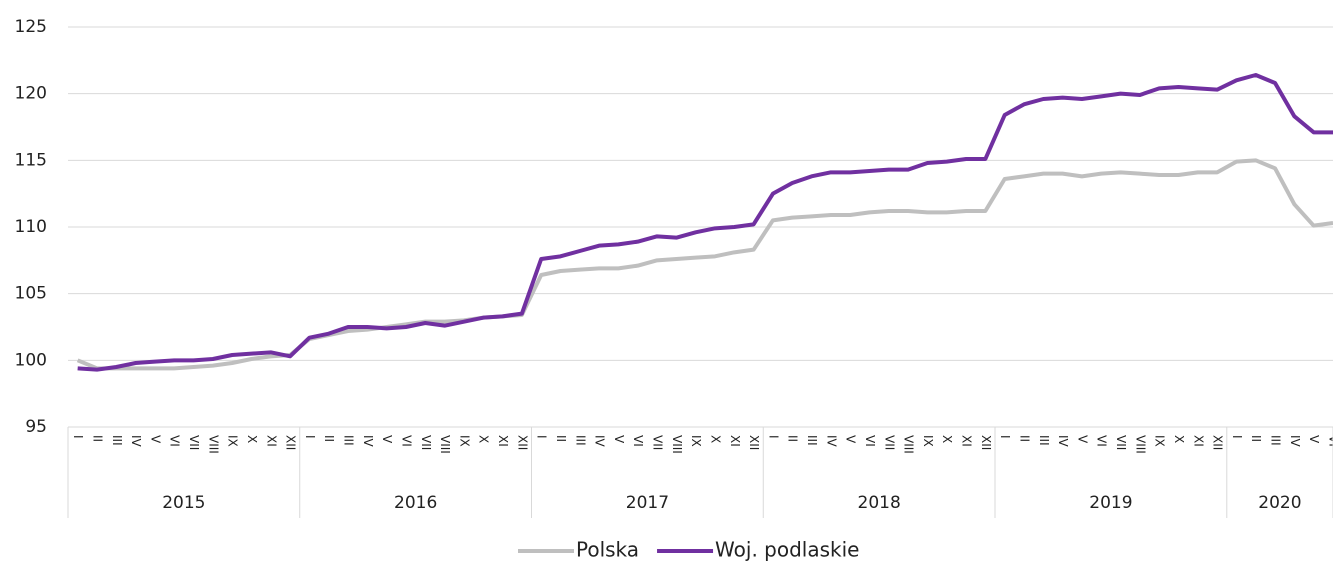  What do you see at coordinates (36, 427) in the screenshot?
I see `y-tick-label: 95` at bounding box center [36, 427].